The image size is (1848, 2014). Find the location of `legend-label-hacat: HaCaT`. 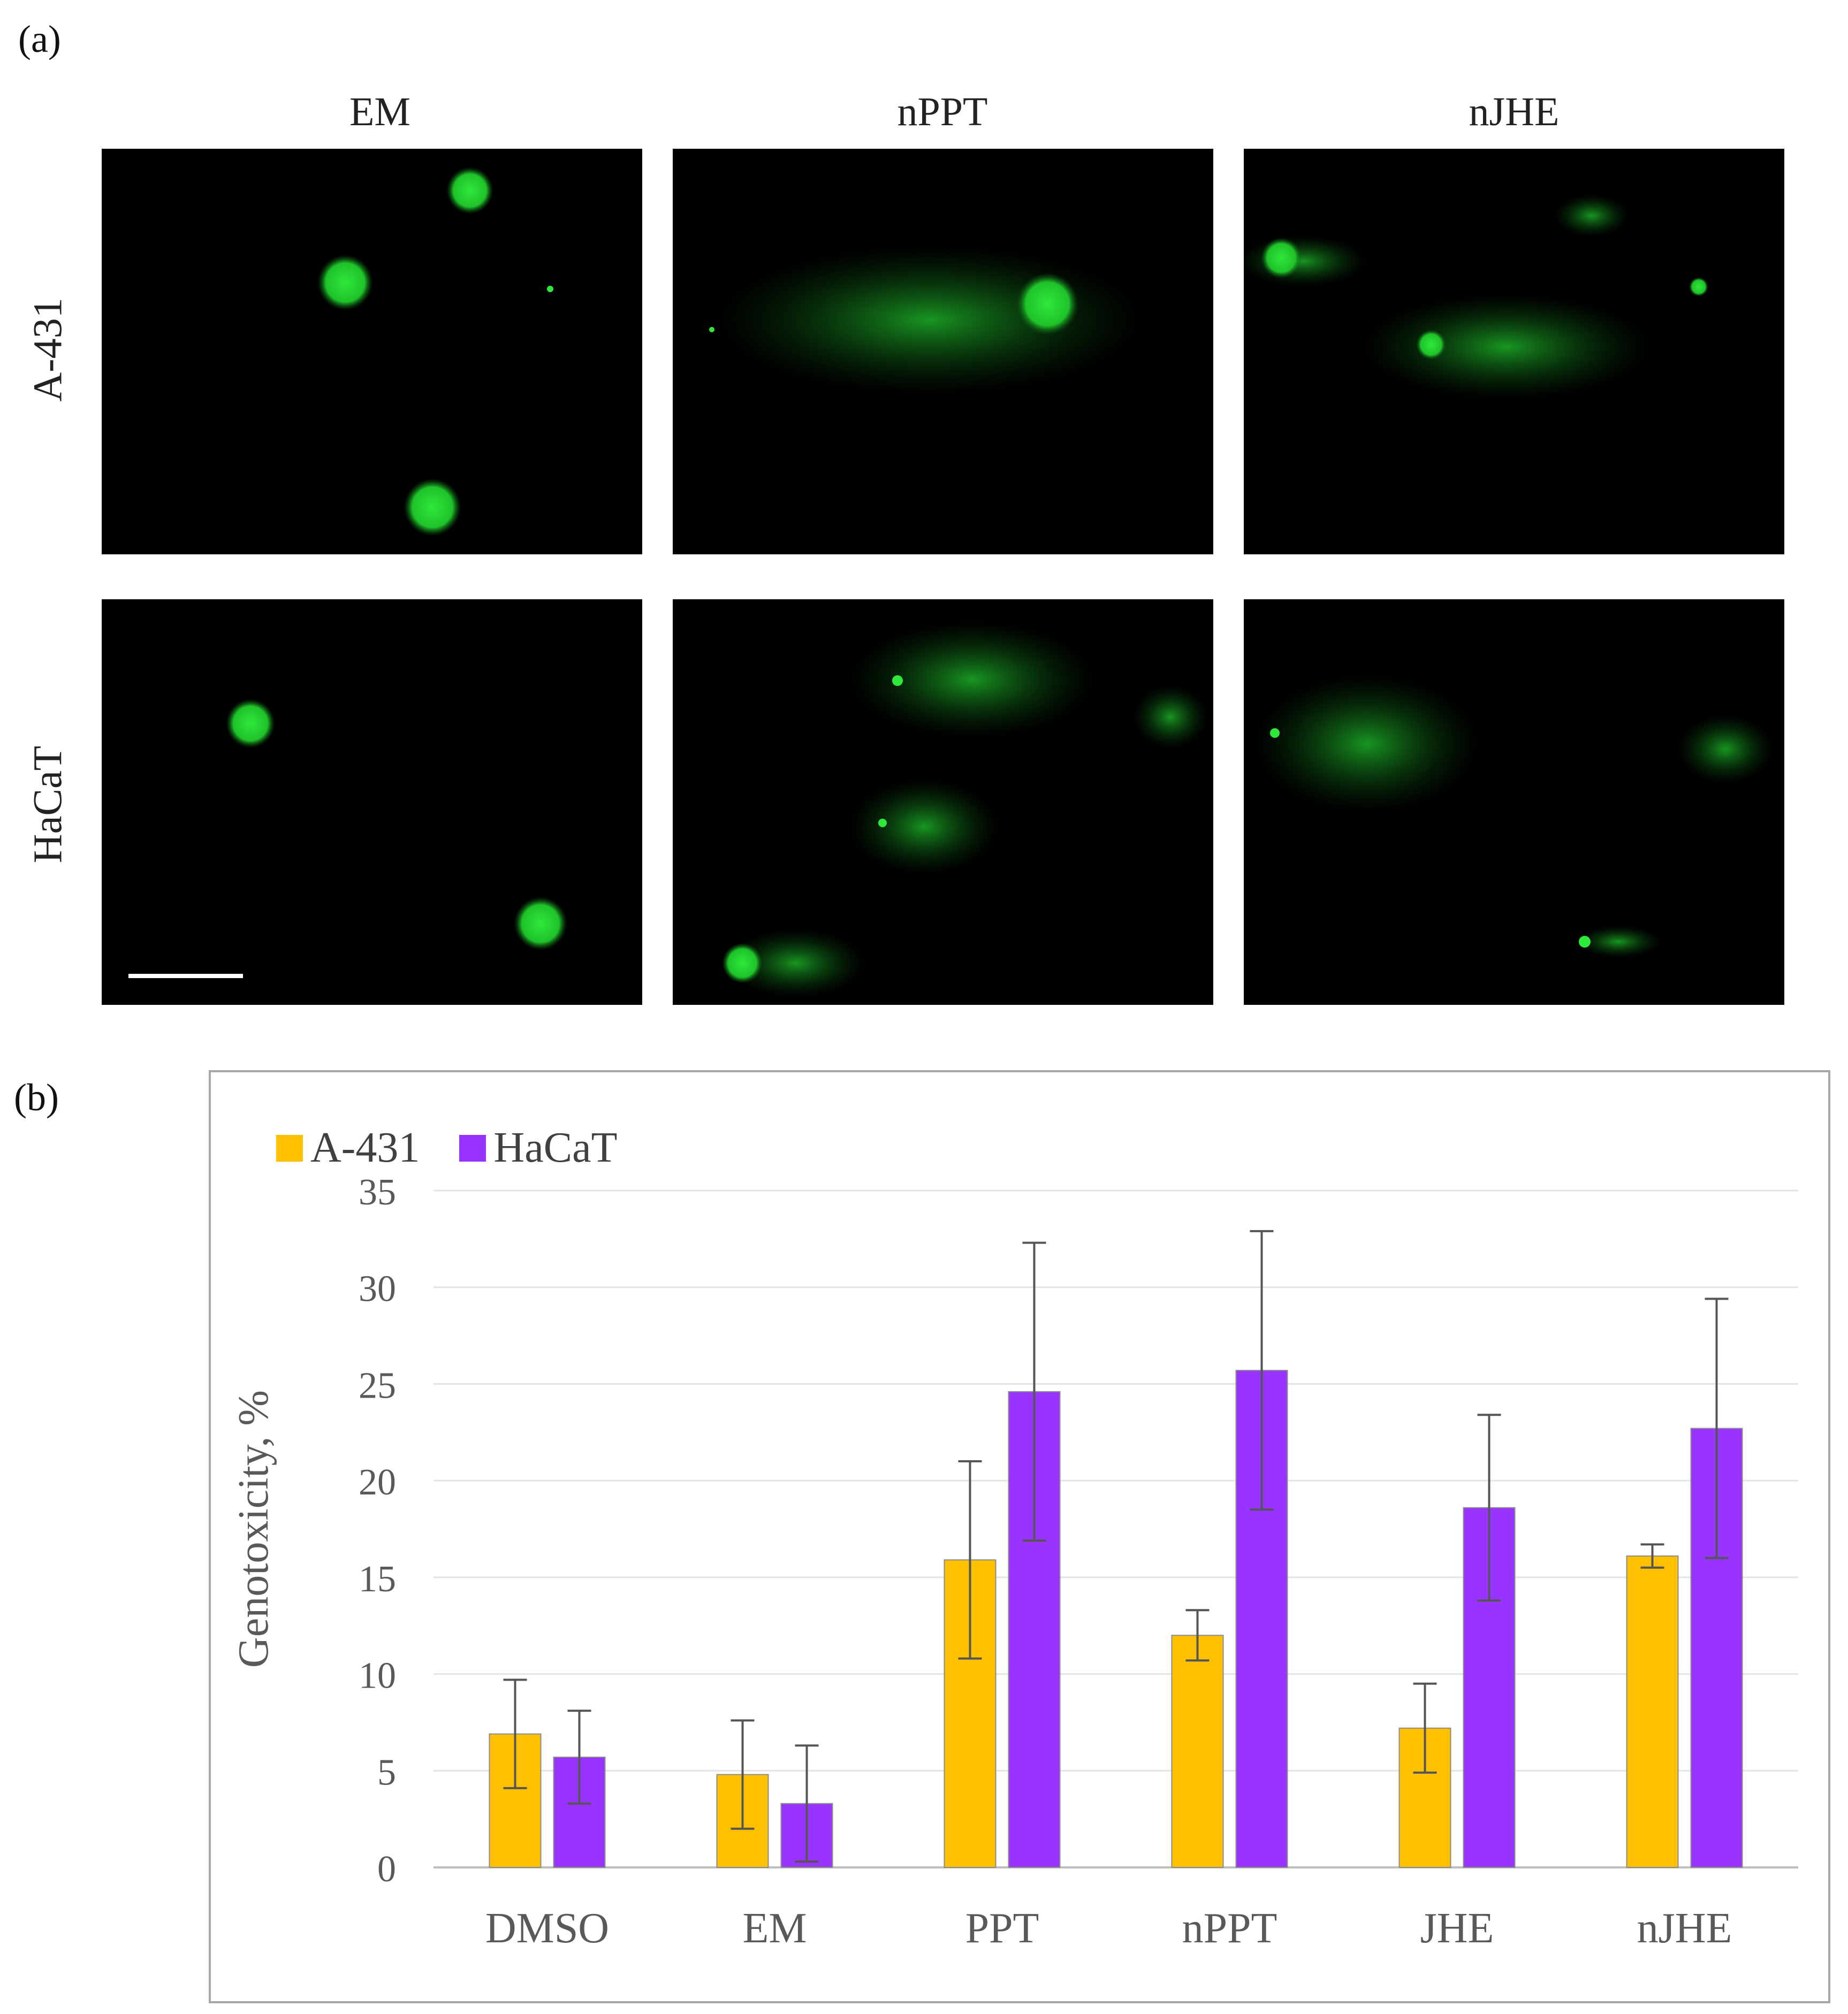

legend-label-hacat: HaCaT is located at coordinates (555, 1147).